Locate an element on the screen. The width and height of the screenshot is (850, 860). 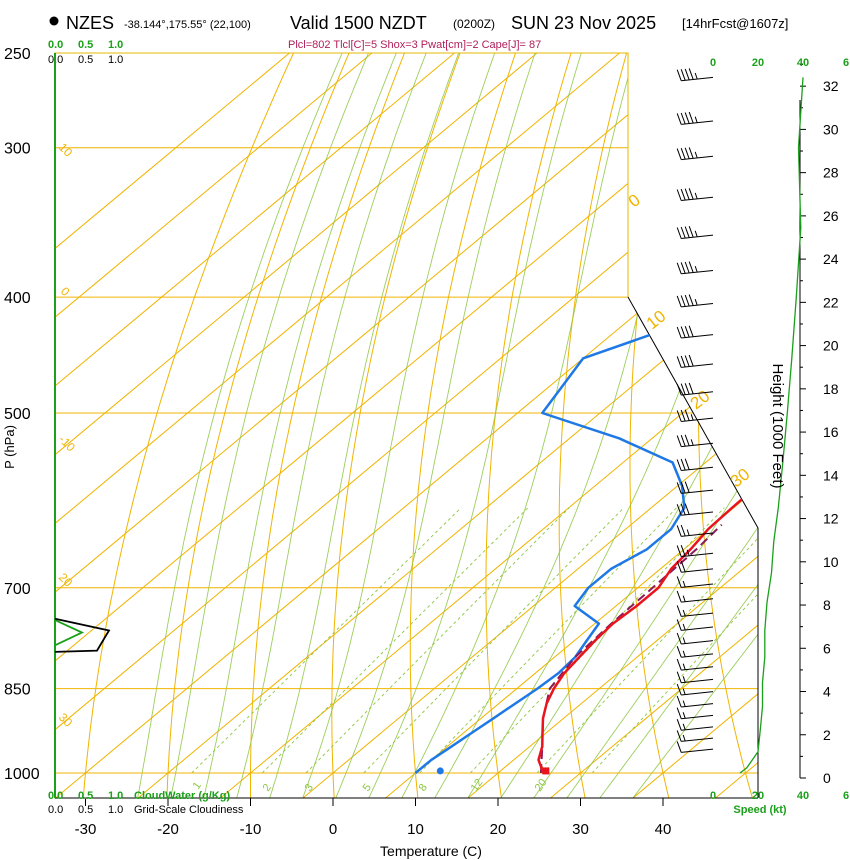
valid-date: SUN 23 Nov 2025 is located at coordinates (583, 23).